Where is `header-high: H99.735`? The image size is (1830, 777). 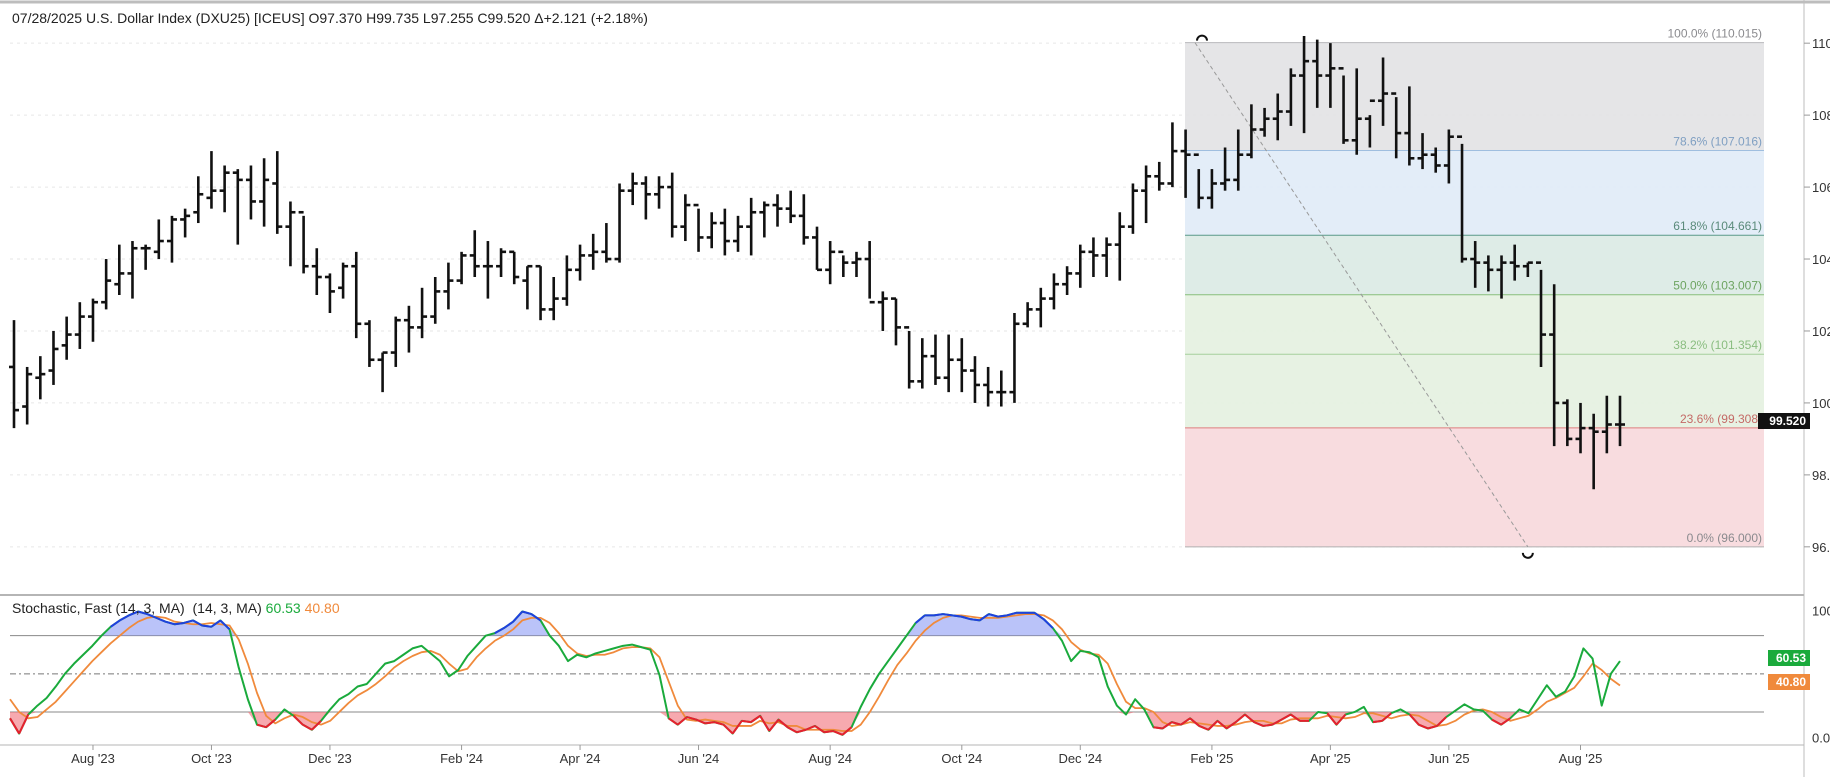
header-high: H99.735 is located at coordinates (393, 18).